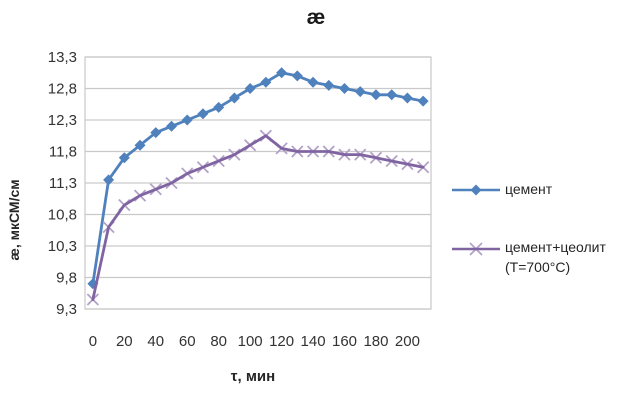 The height and width of the screenshot is (402, 632). I want to click on legend-item-cement: цемент, so click(528, 189).